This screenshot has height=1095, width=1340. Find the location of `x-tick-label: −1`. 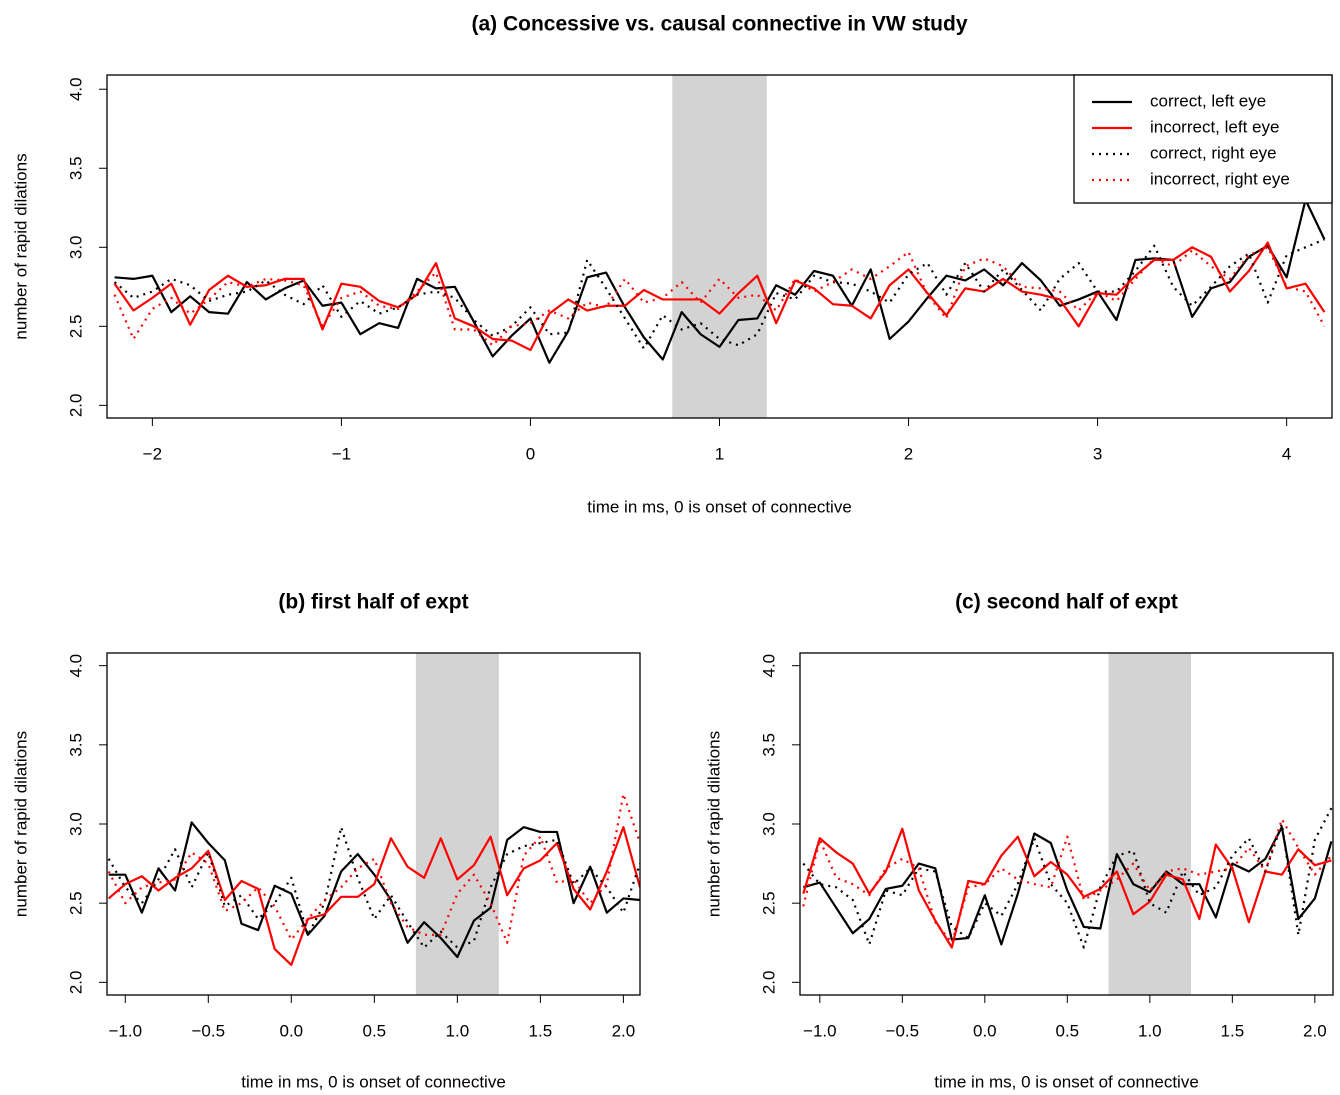

x-tick-label: −1 is located at coordinates (341, 453).